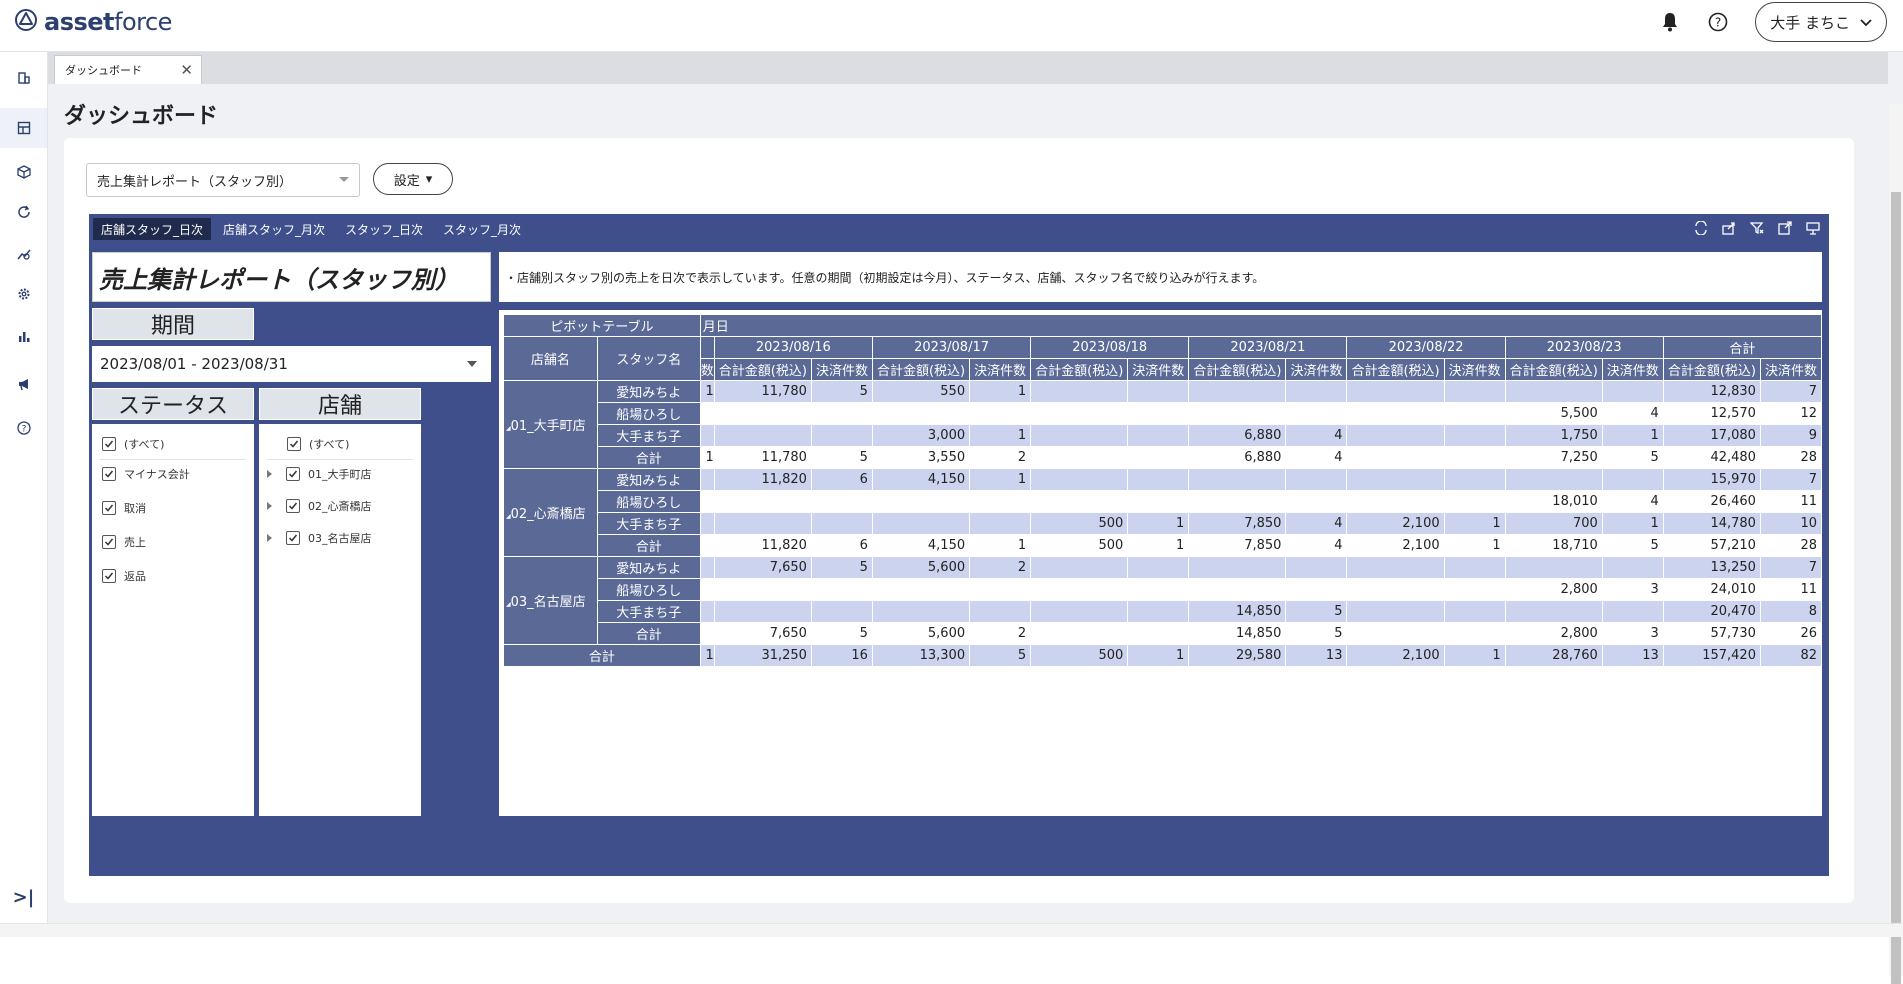 The image size is (1903, 984). What do you see at coordinates (274, 229) in the screenshot?
I see `tab-store-staff-monthly: 店舗スタッフ_月次` at bounding box center [274, 229].